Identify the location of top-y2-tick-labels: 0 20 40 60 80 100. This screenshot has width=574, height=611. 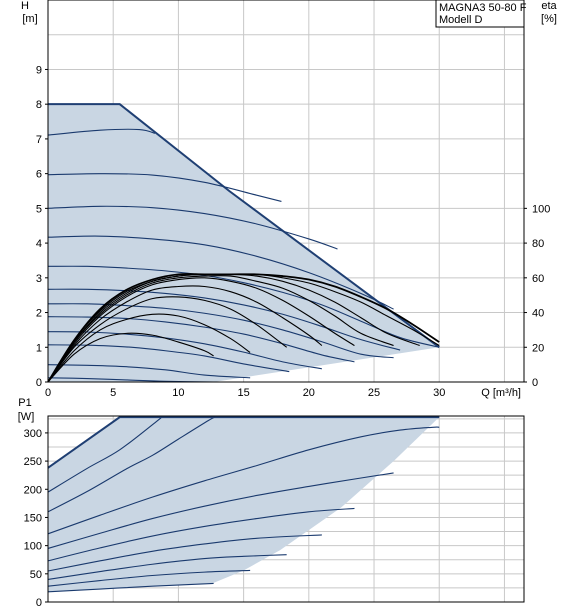
(537, 296).